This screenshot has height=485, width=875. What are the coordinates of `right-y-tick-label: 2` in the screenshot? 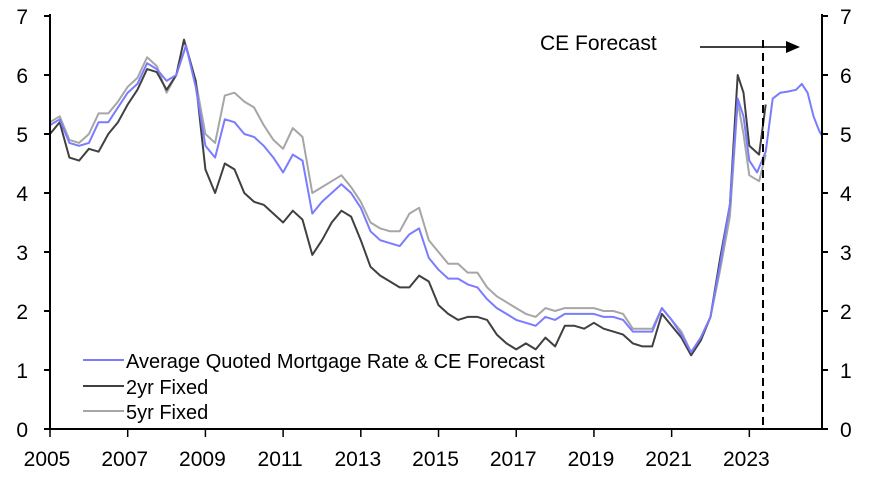 It's located at (846, 312).